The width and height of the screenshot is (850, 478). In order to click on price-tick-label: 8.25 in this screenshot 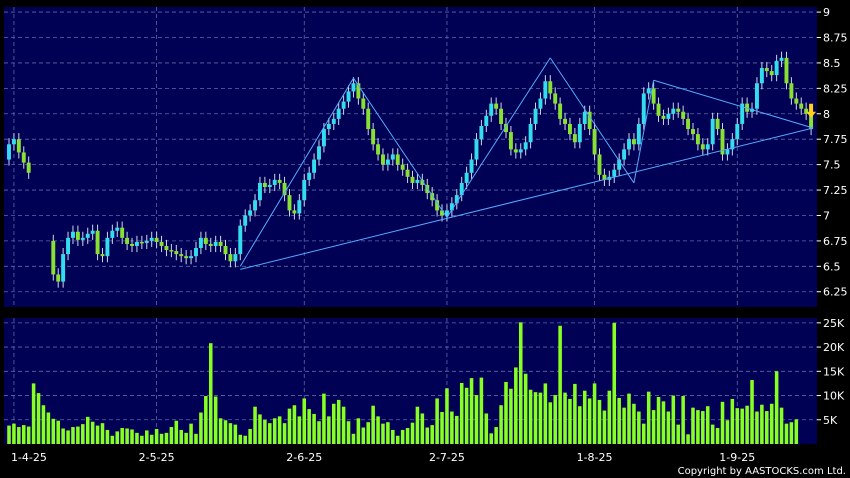, I will do `click(835, 88)`.